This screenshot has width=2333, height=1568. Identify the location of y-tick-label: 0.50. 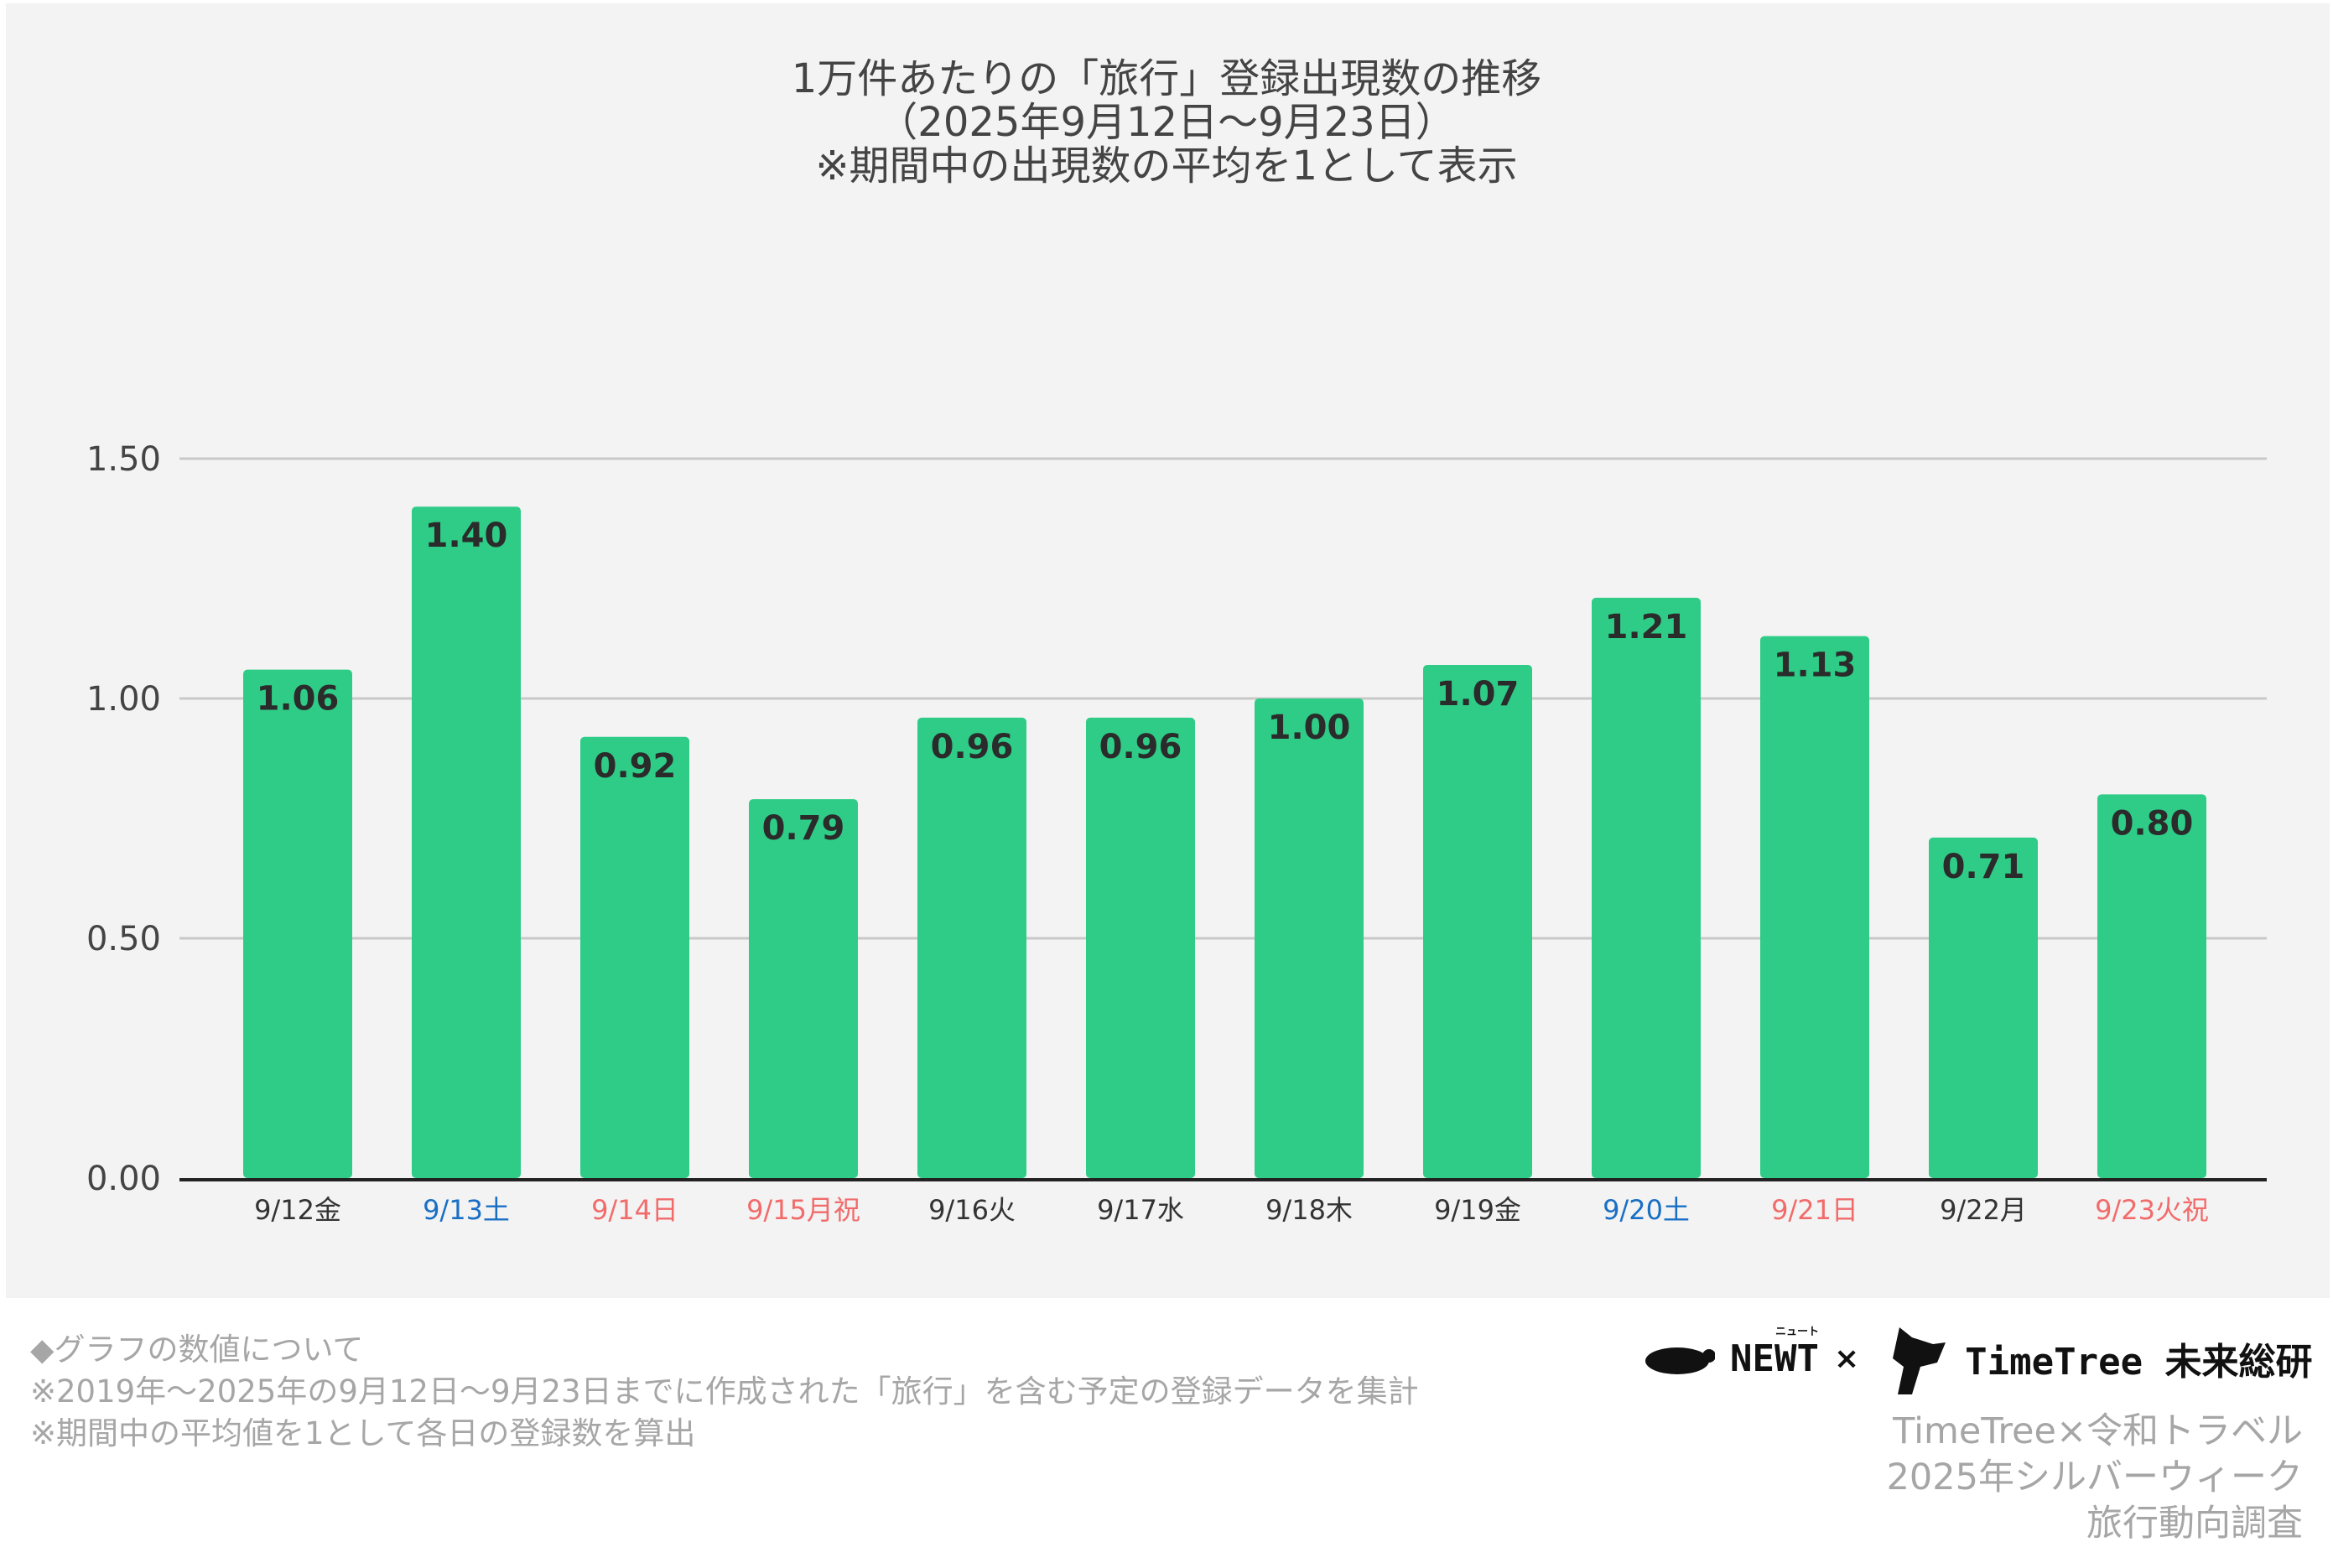
(123, 939).